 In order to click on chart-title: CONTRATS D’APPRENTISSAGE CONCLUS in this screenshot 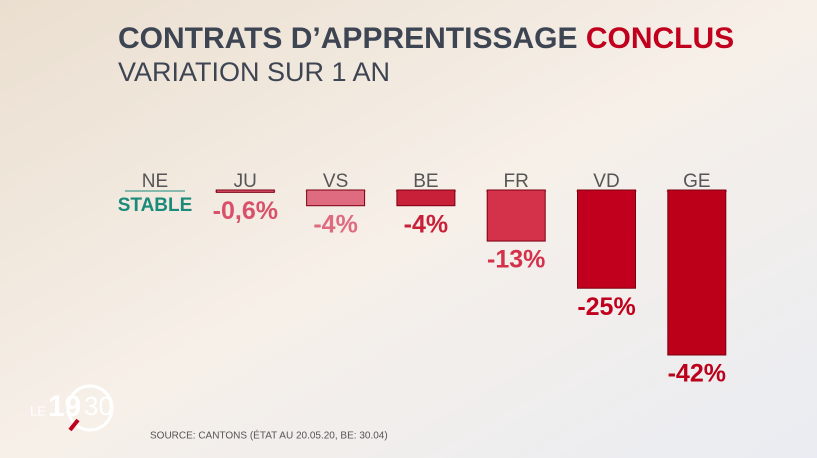, I will do `click(426, 38)`.